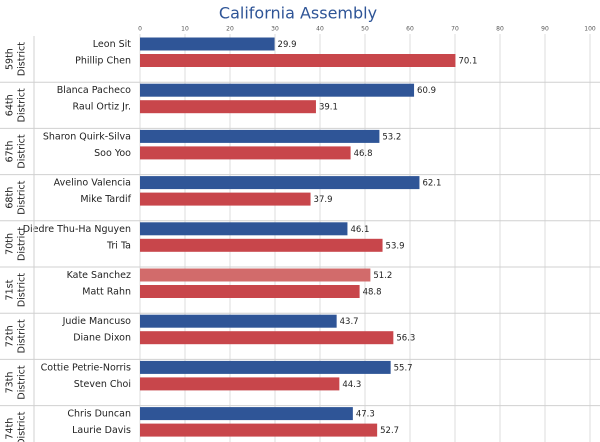  I want to click on x-tick-label: 70, so click(455, 29).